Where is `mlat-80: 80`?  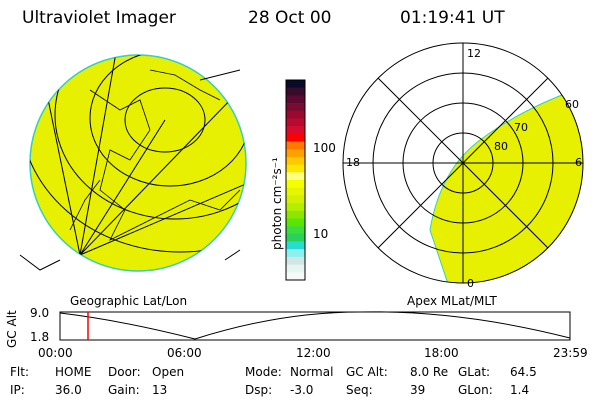
mlat-80: 80 is located at coordinates (501, 146).